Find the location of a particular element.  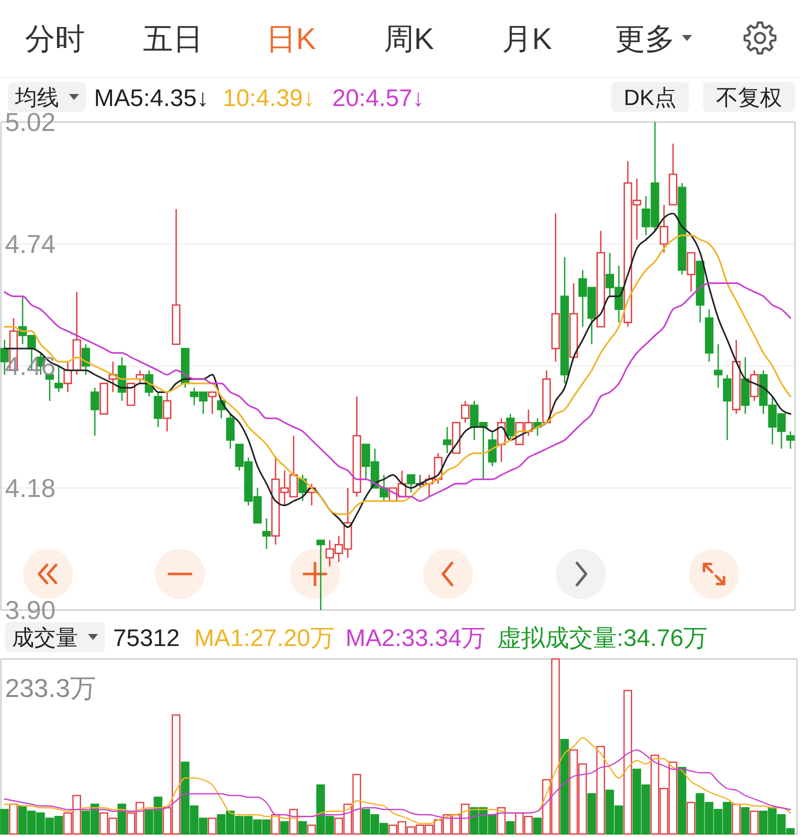

text: 20:4.57↓ is located at coordinates (378, 98).